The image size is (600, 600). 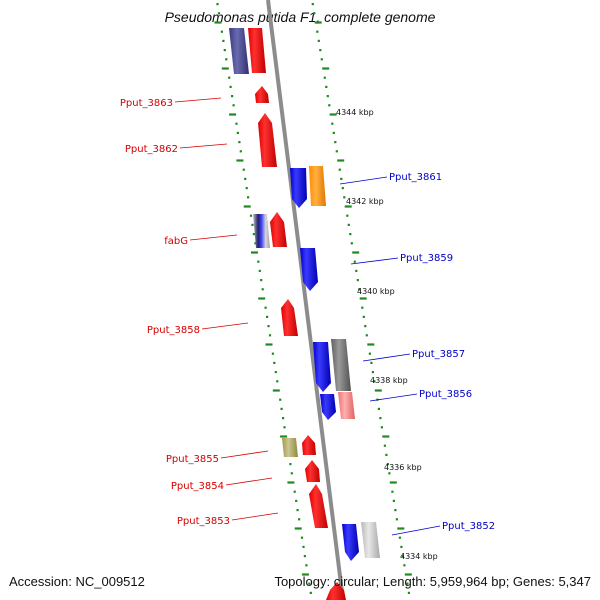 I want to click on left-label-pput-3855: Pput_3855, so click(x=217, y=457).